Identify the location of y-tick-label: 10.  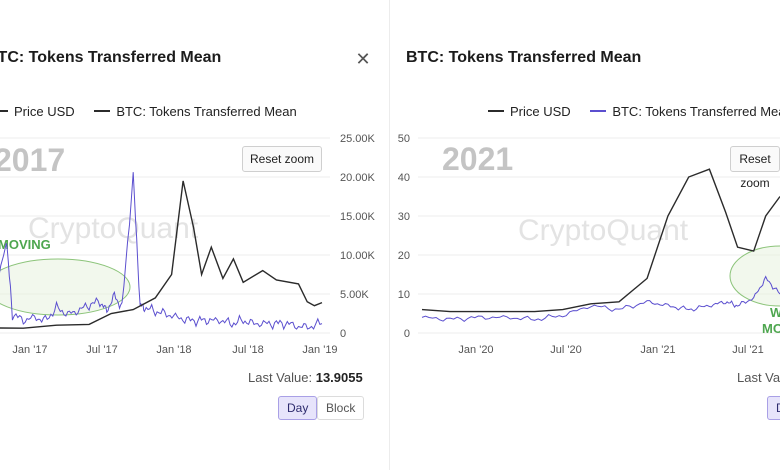
(404, 295).